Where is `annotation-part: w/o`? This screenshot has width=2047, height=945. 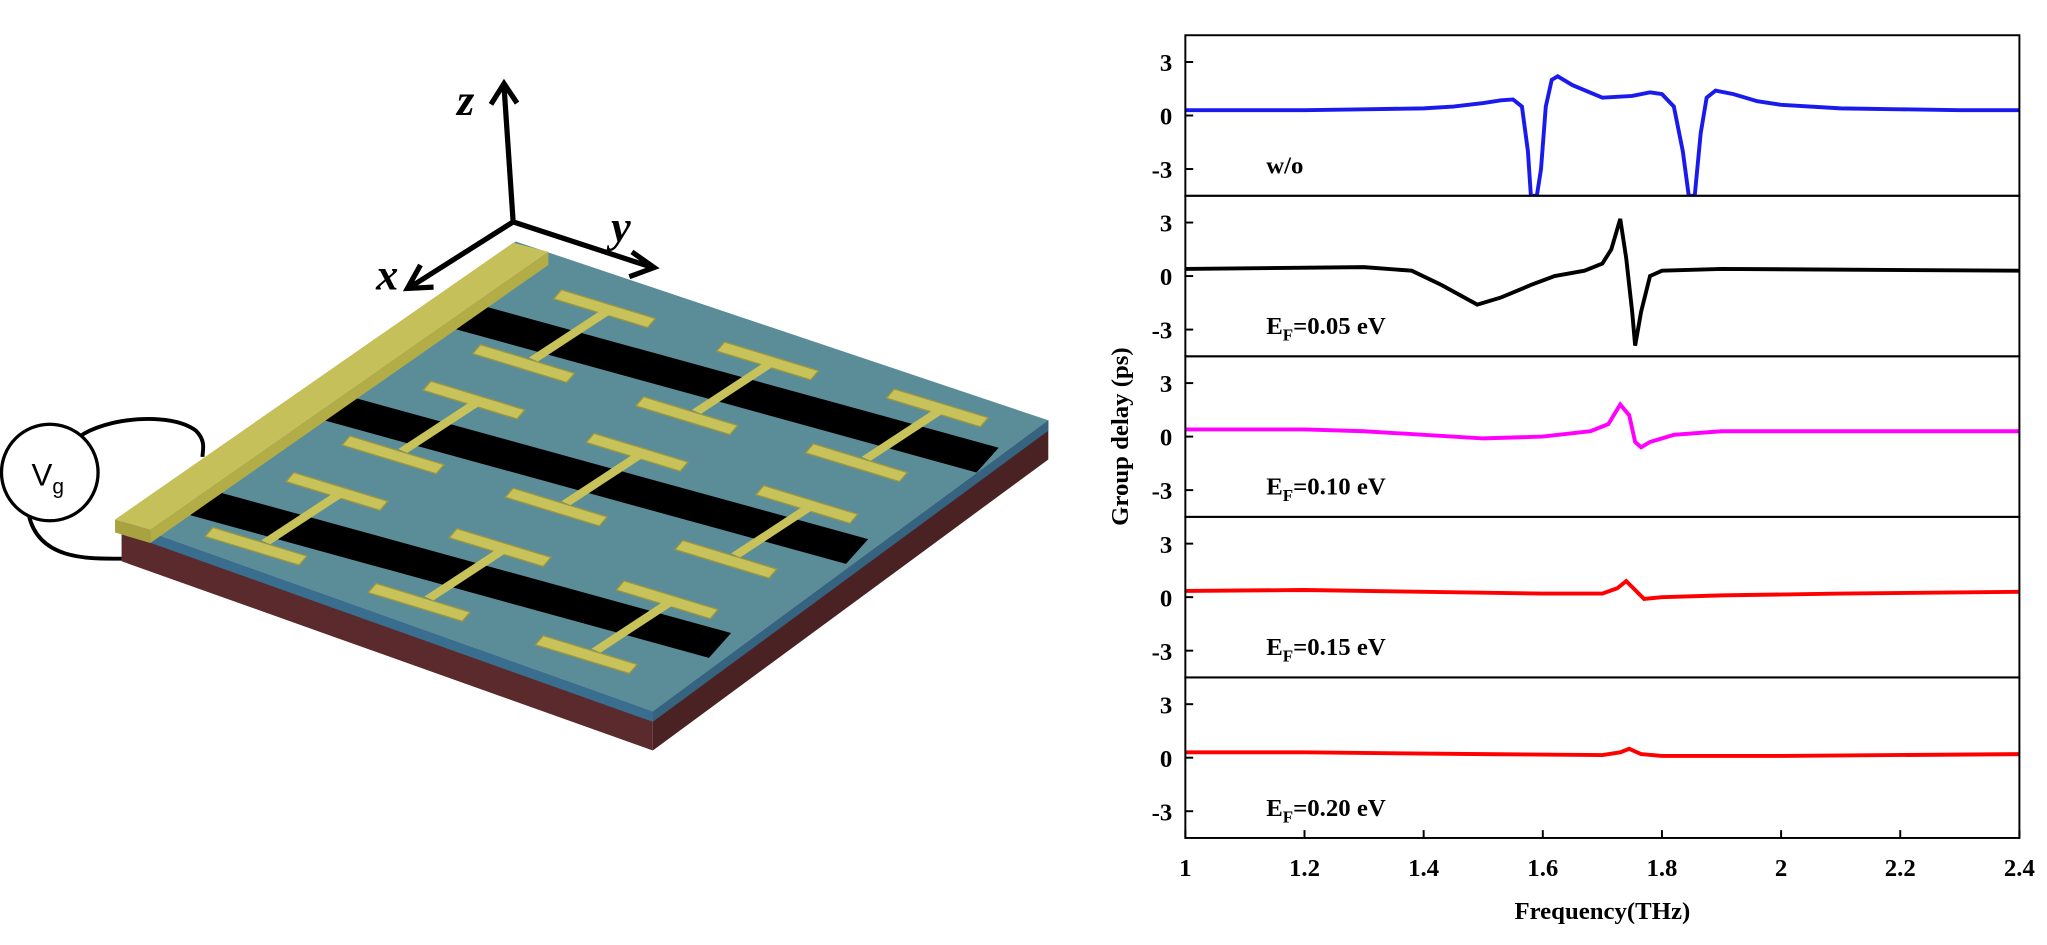 annotation-part: w/o is located at coordinates (1284, 166).